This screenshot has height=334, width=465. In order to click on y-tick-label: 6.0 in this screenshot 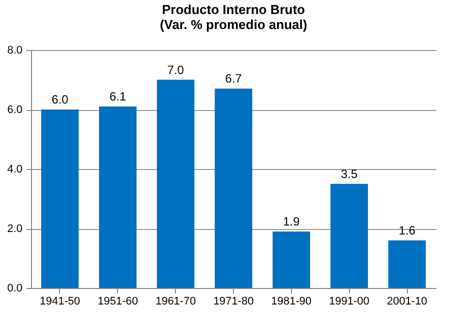, I will do `click(14, 110)`.